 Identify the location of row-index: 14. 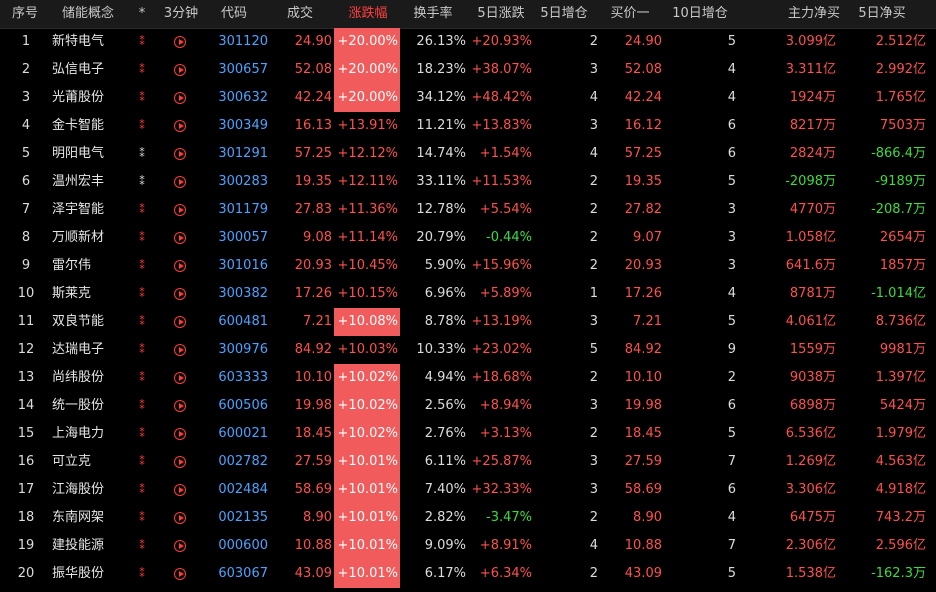
(26, 405).